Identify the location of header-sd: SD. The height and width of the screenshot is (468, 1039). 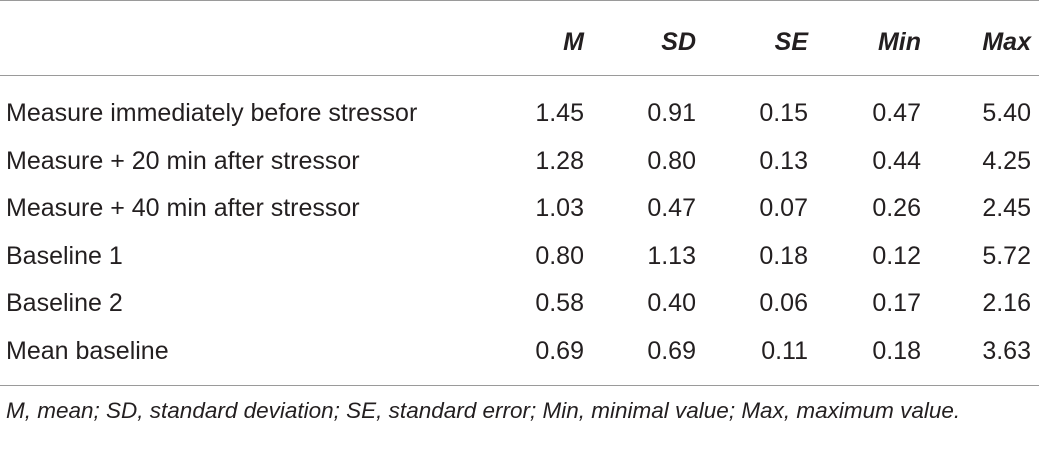
(648, 38).